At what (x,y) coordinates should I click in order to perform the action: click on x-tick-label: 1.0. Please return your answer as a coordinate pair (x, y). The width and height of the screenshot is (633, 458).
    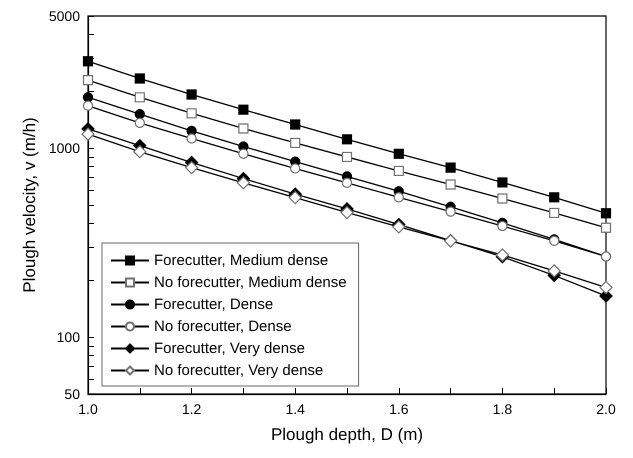
    Looking at the image, I should click on (88, 409).